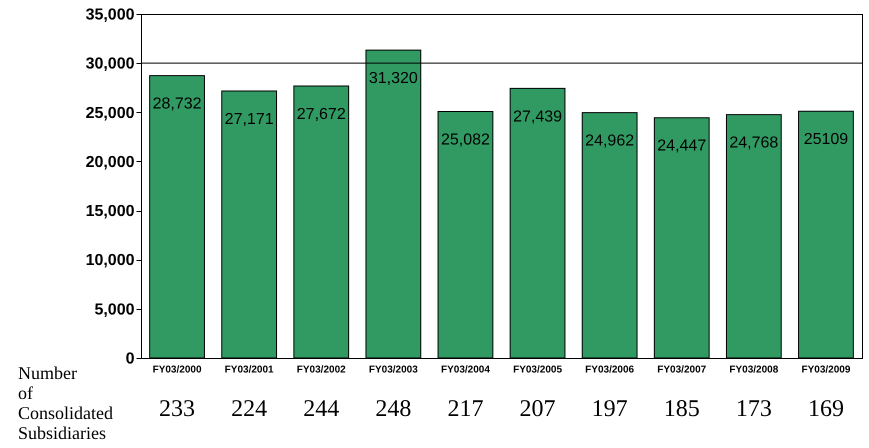  What do you see at coordinates (321, 409) in the screenshot?
I see `text: 244` at bounding box center [321, 409].